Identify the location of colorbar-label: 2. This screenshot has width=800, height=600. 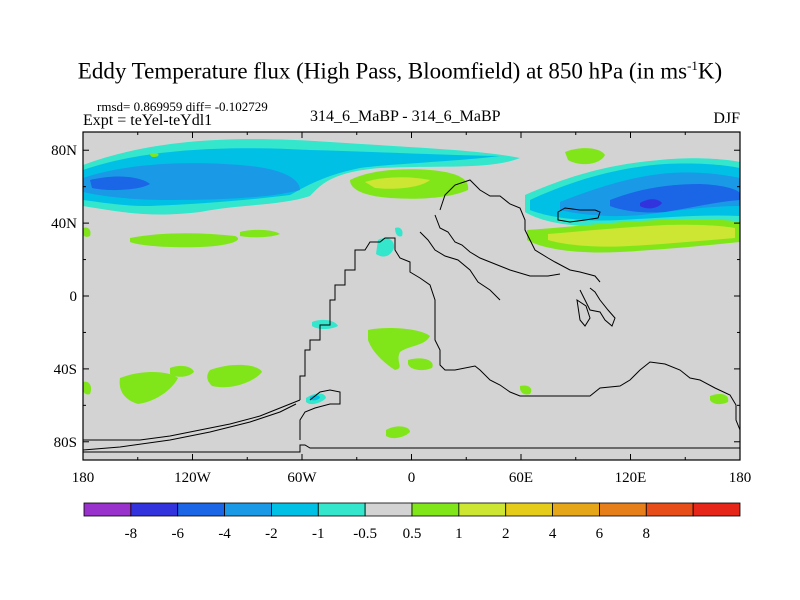
(506, 534).